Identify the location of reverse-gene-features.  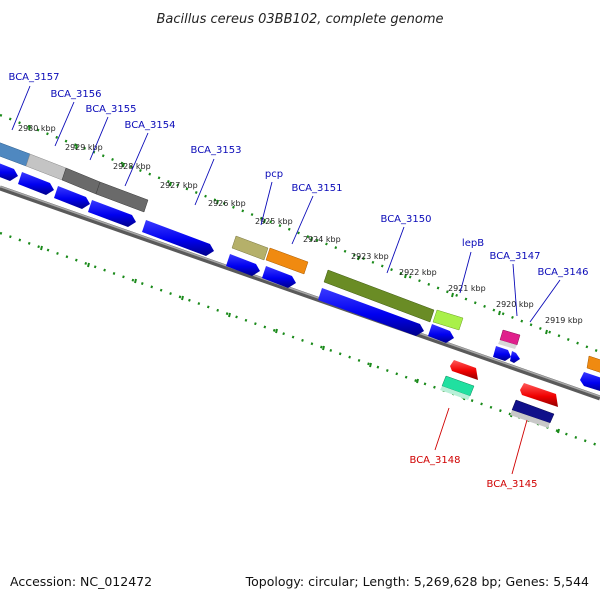
(499, 394).